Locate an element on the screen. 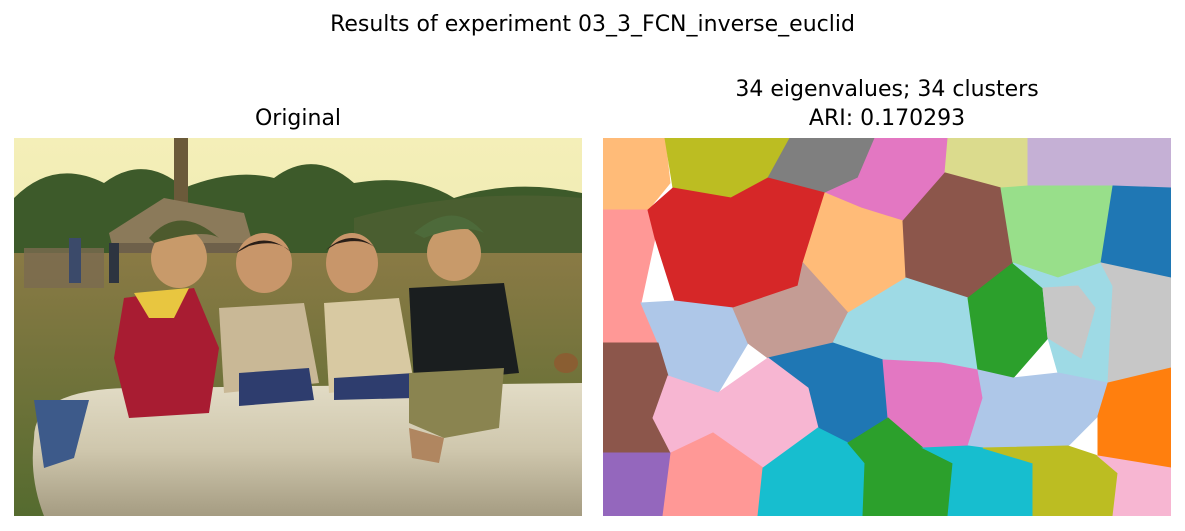 Image resolution: width=1185 pixels, height=531 pixels. segmentation-title-line2: ARI: 0.170293 is located at coordinates (887, 118).